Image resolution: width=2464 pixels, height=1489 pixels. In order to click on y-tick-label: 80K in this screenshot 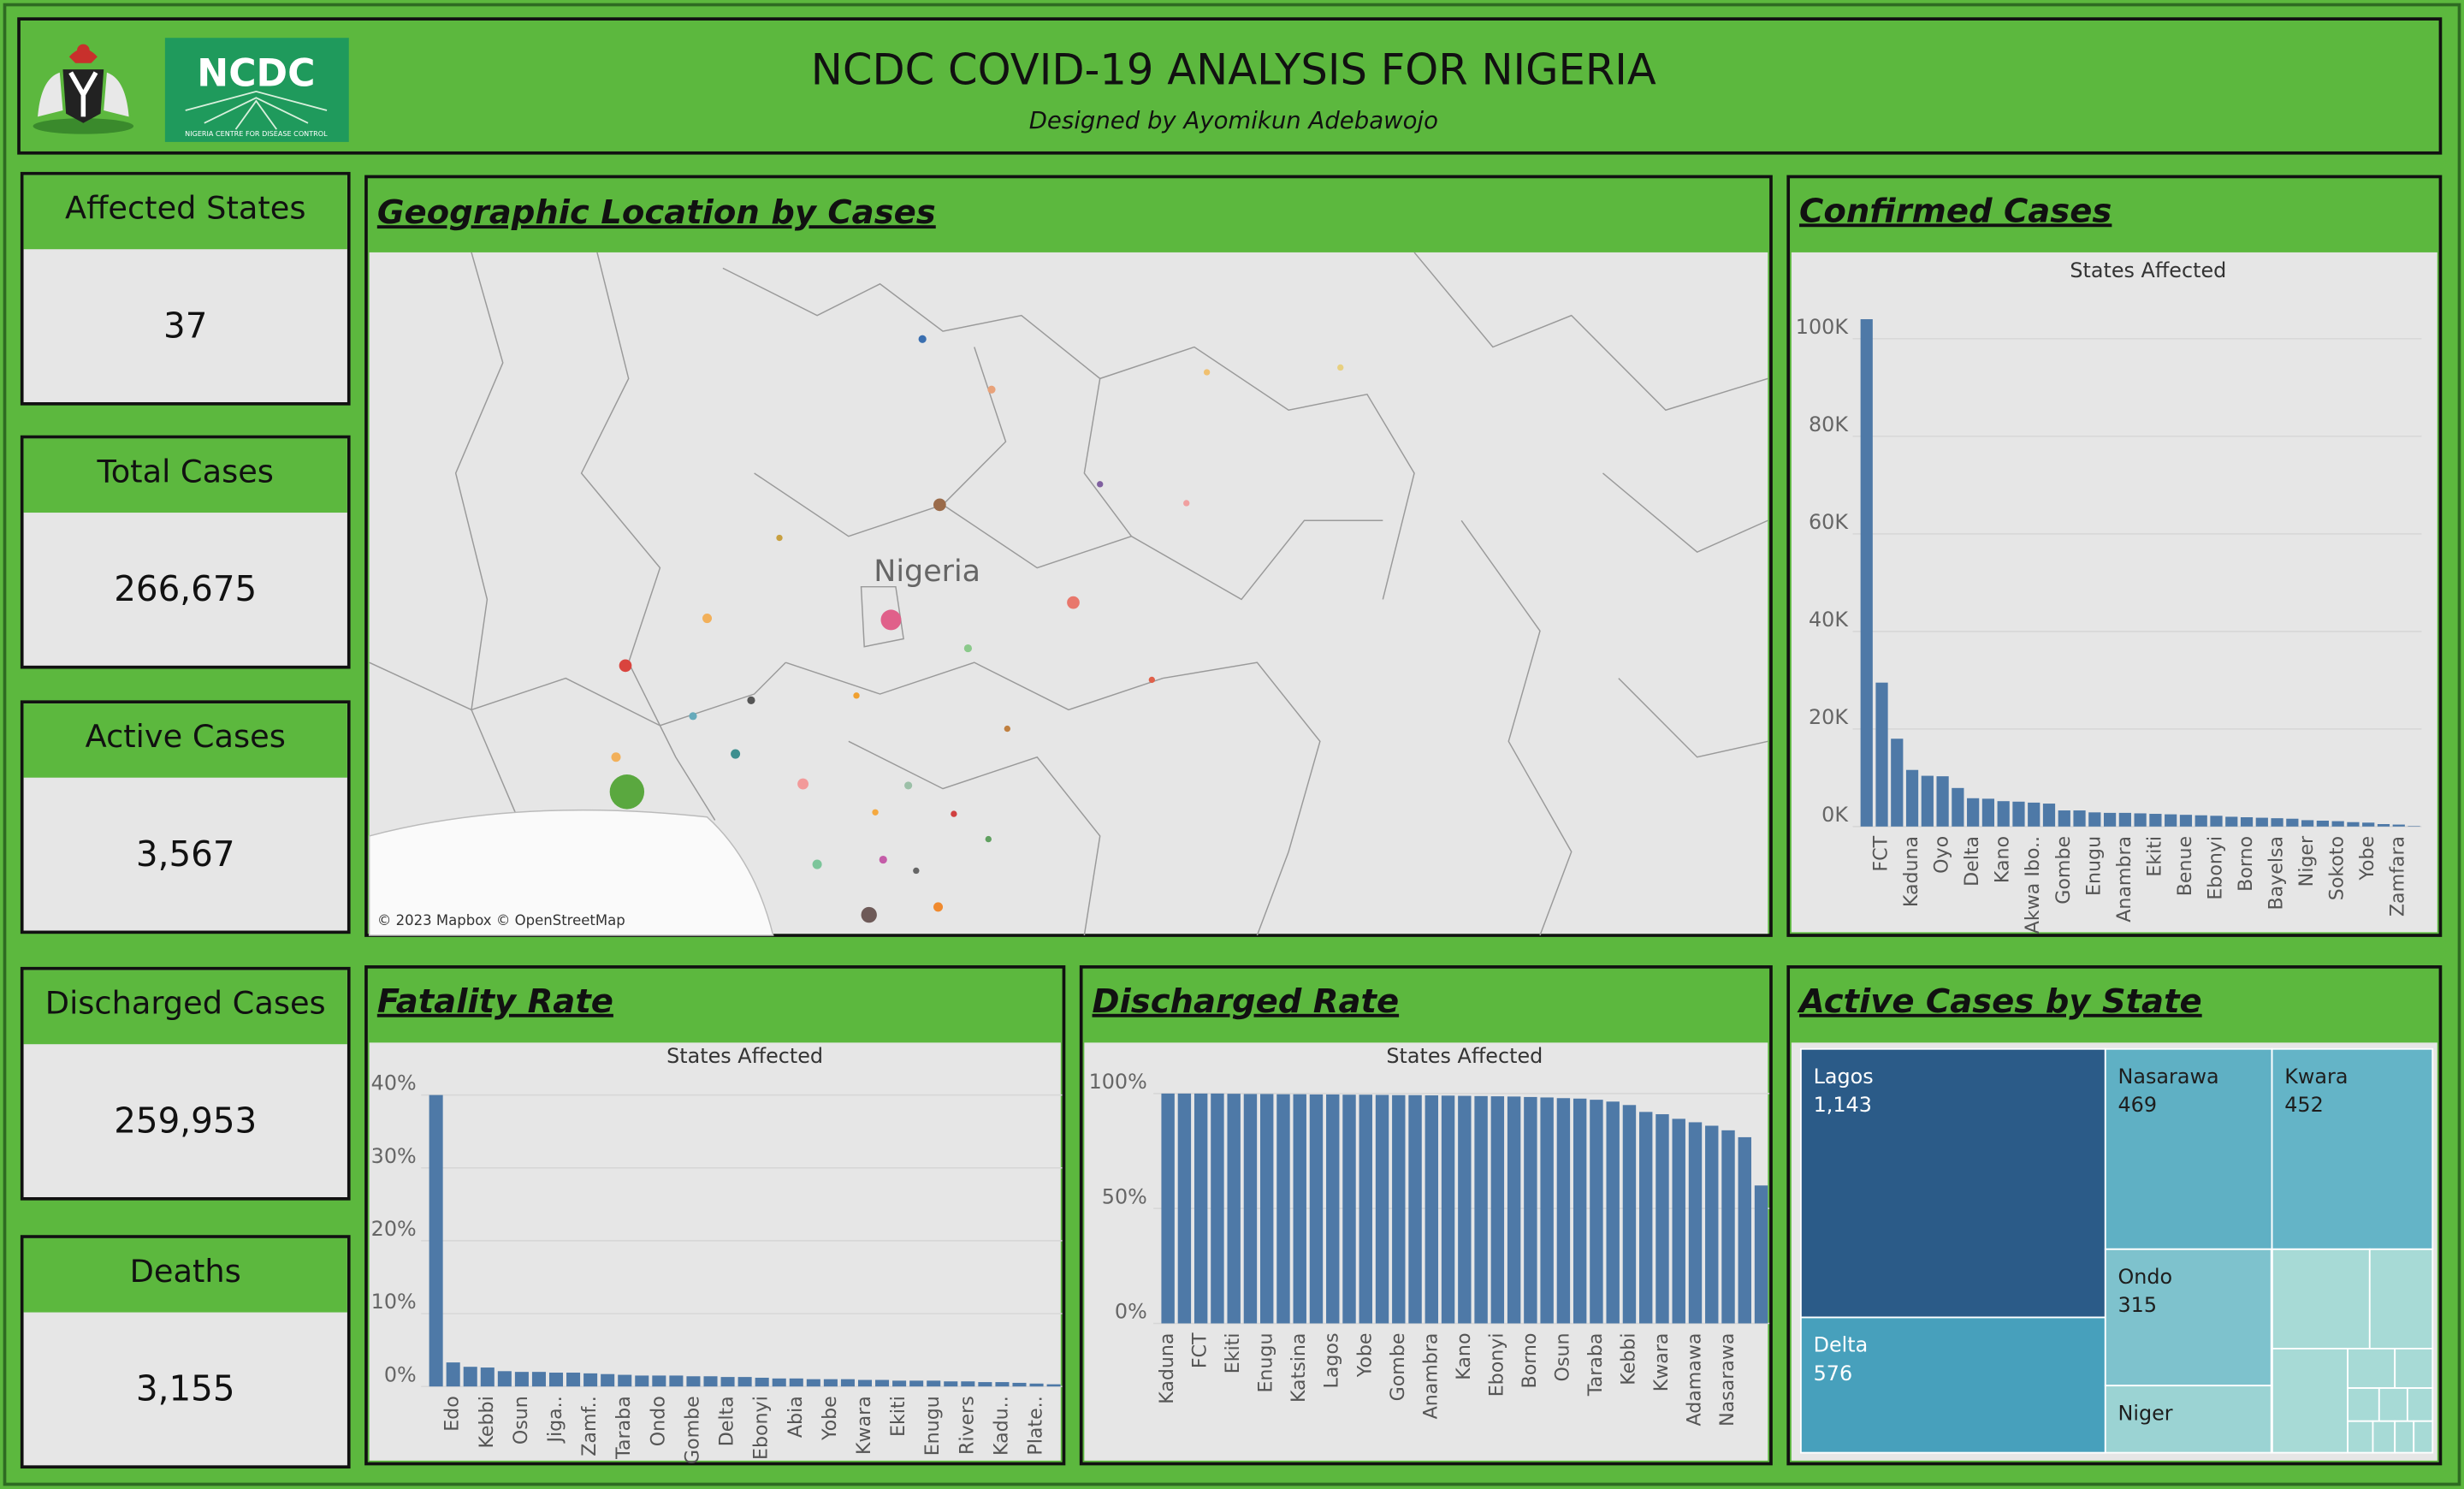, I will do `click(1829, 424)`.